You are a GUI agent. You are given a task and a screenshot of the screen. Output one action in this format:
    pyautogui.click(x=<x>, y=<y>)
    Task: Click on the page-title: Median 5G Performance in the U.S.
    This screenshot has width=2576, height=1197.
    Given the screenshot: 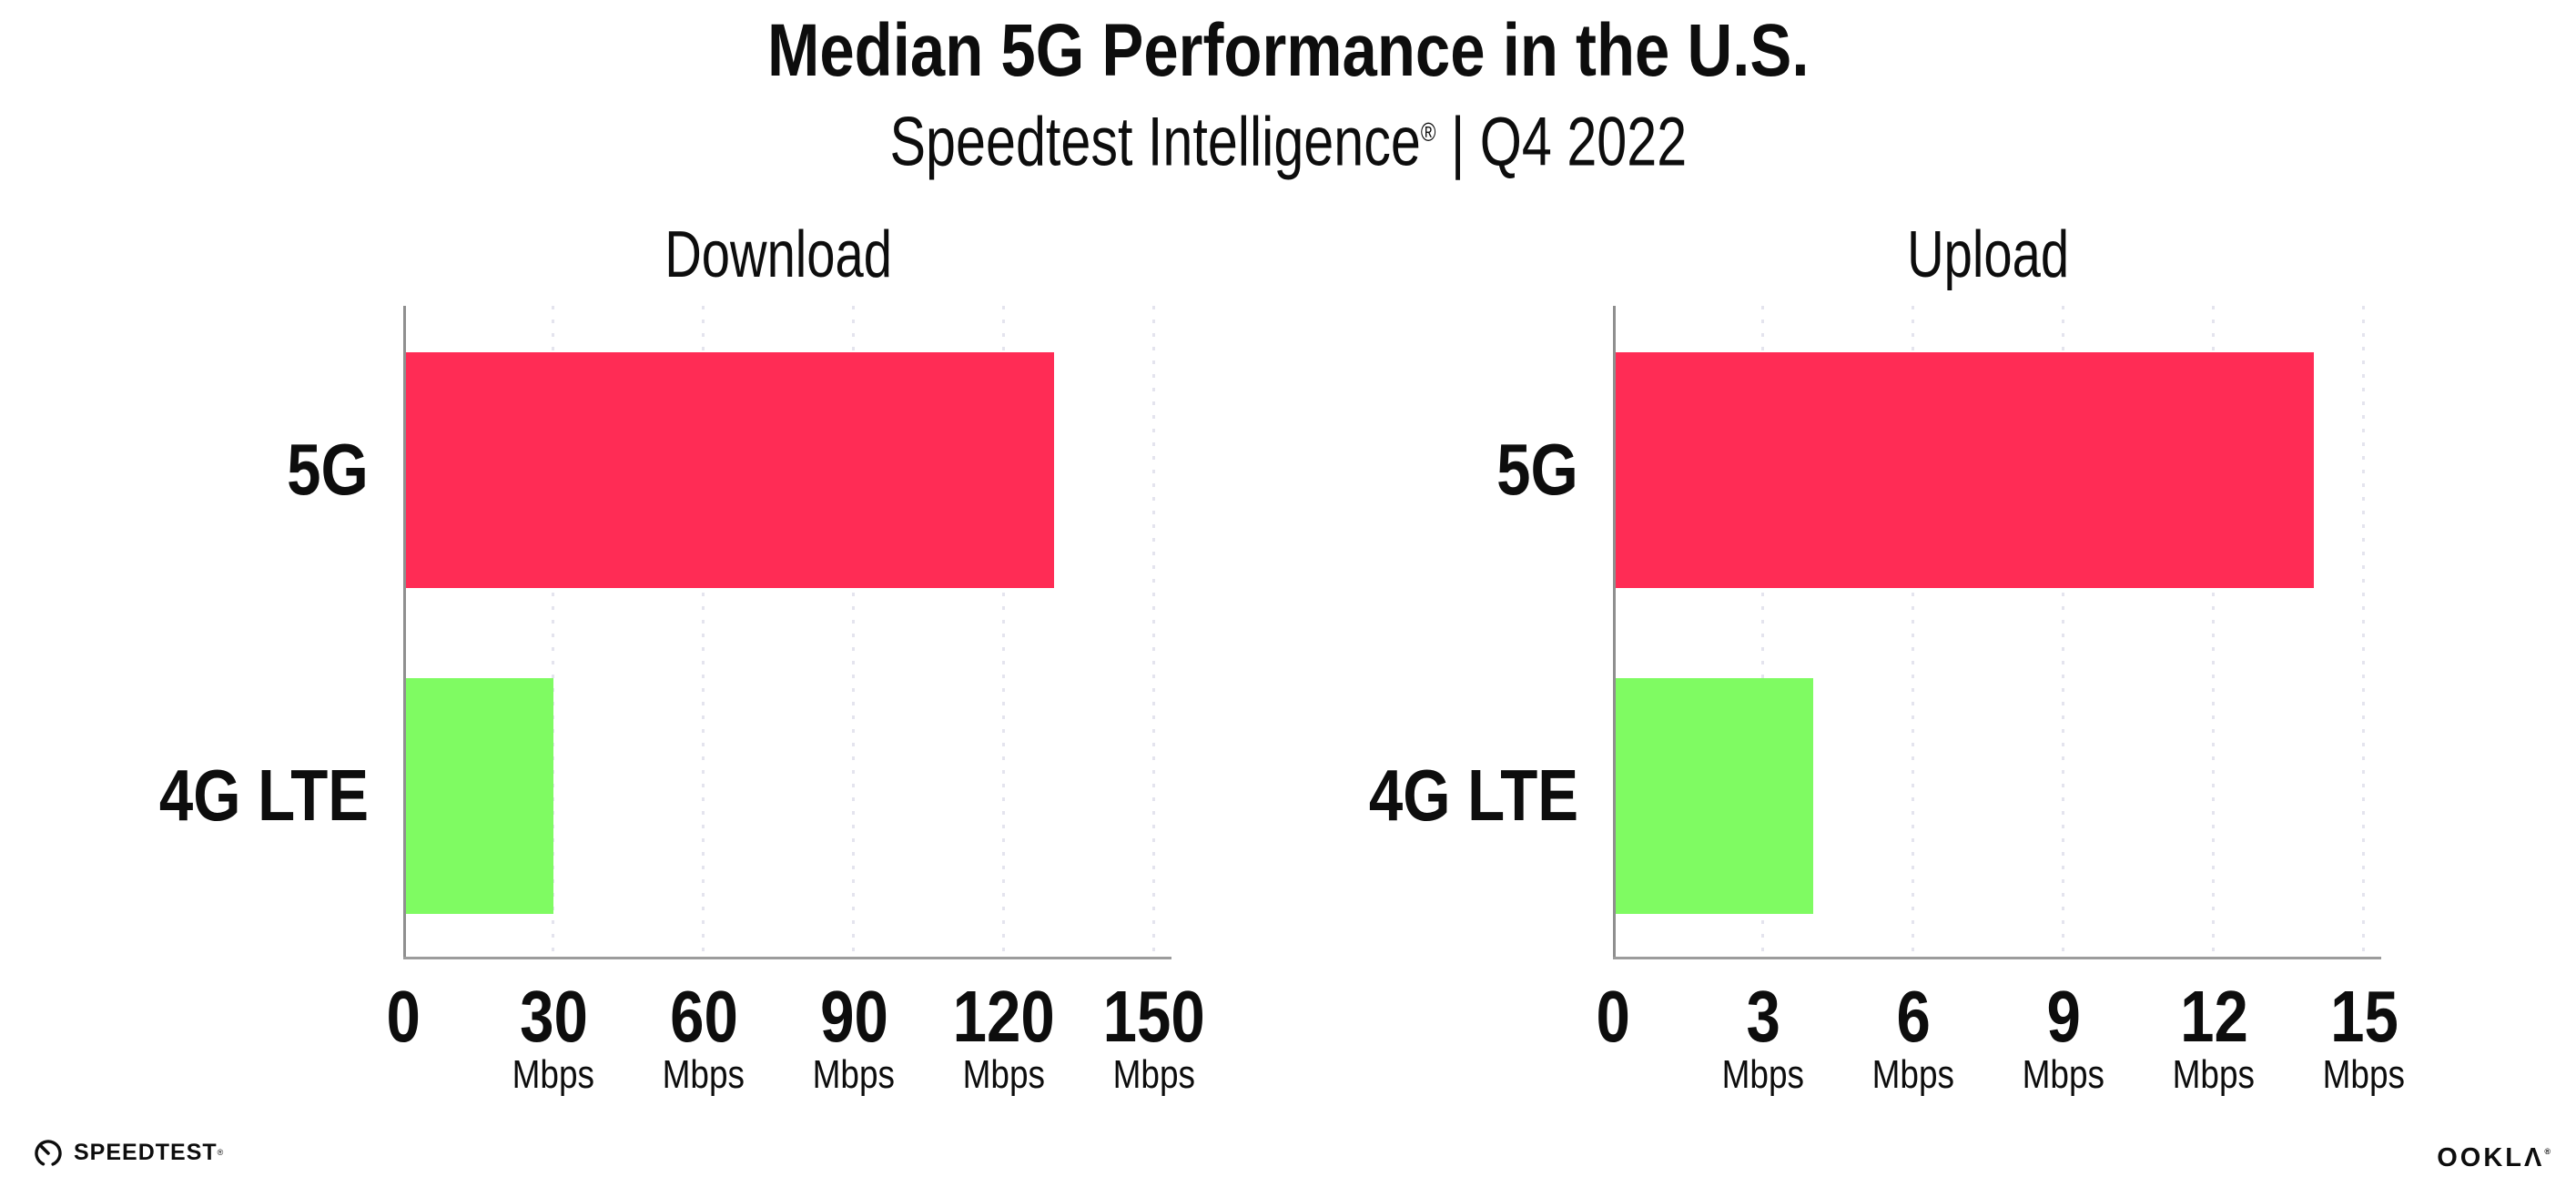 What is the action you would take?
    pyautogui.click(x=1288, y=51)
    